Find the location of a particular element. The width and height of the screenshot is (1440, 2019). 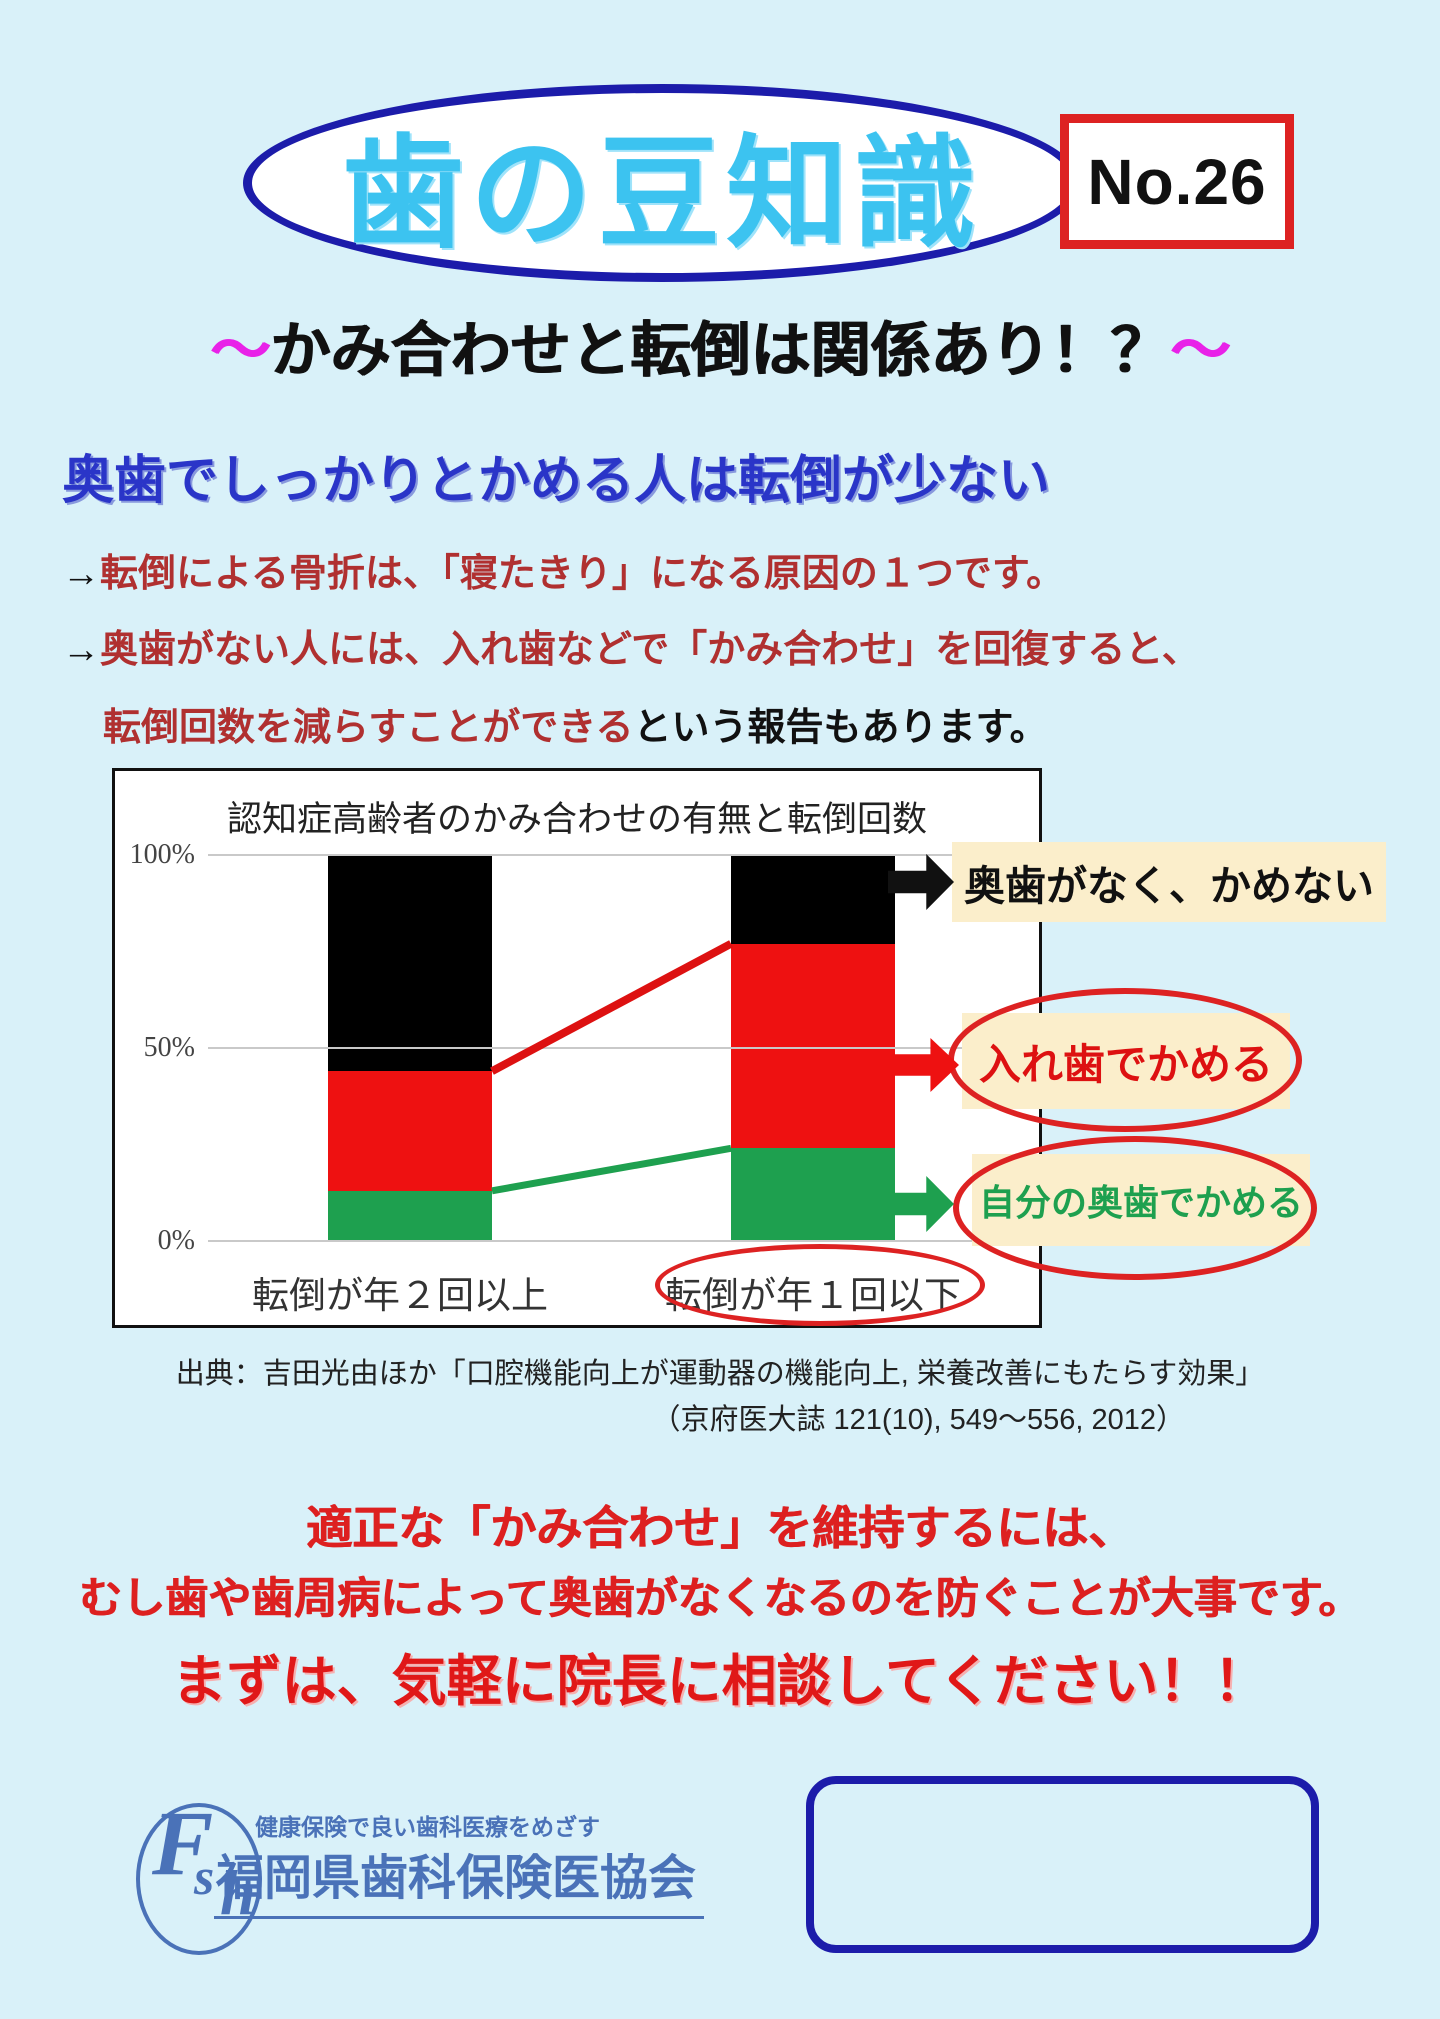

association-logo-circle is located at coordinates (199, 1879).